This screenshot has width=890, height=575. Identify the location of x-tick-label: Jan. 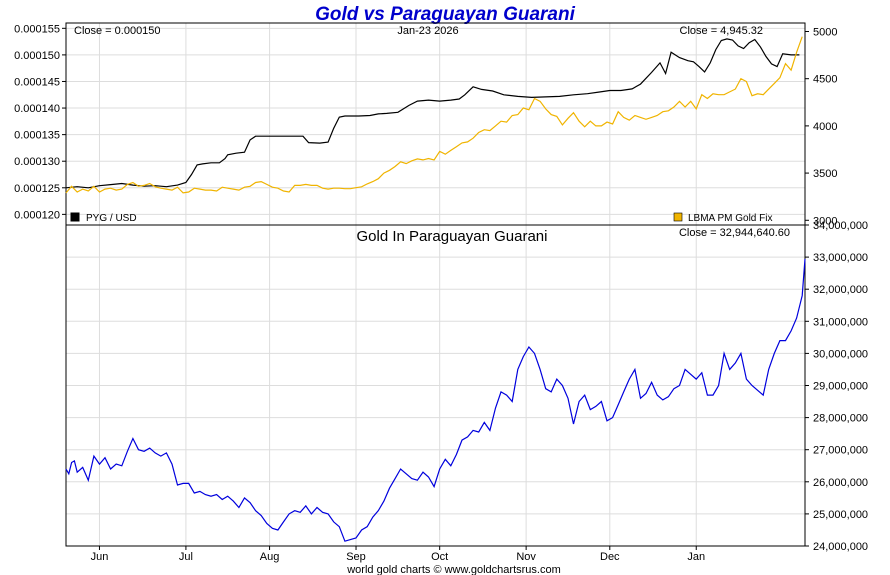
(696, 557).